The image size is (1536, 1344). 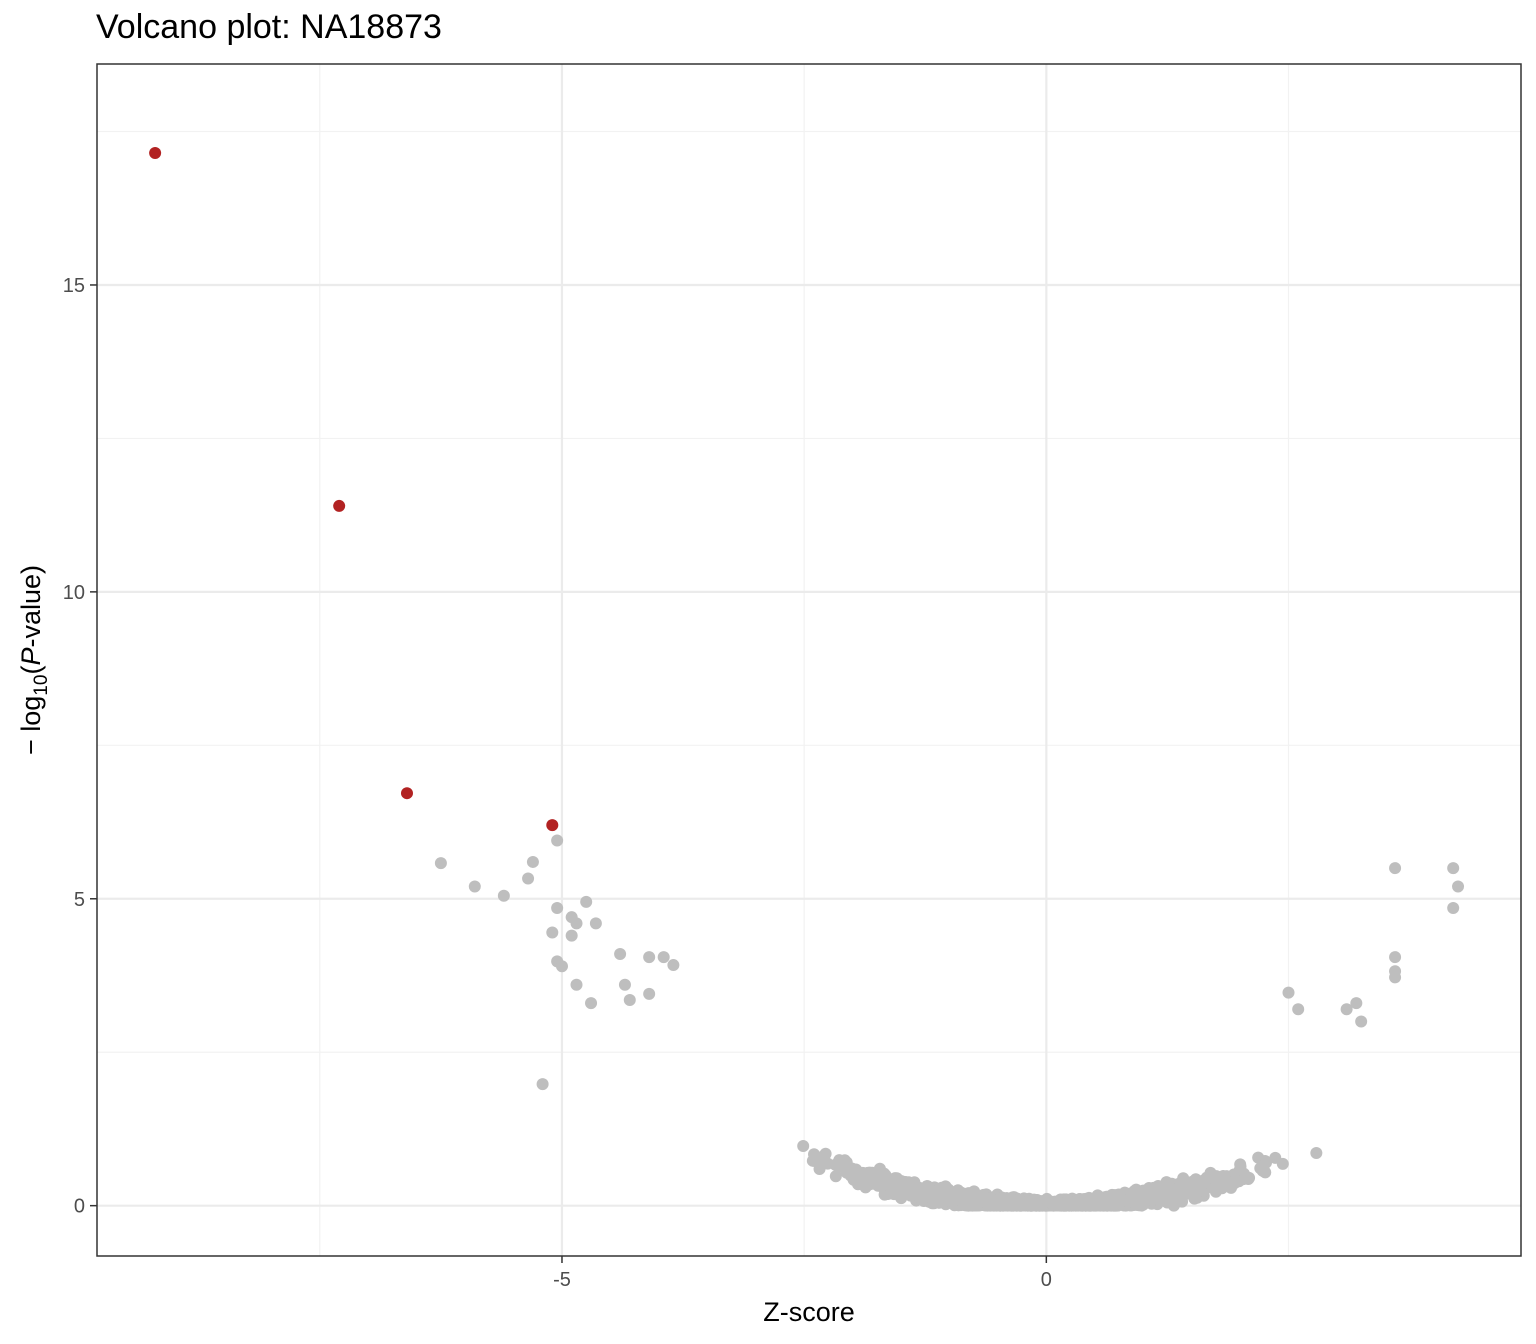 I want to click on x-tick-label: 0, so click(x=1046, y=1280).